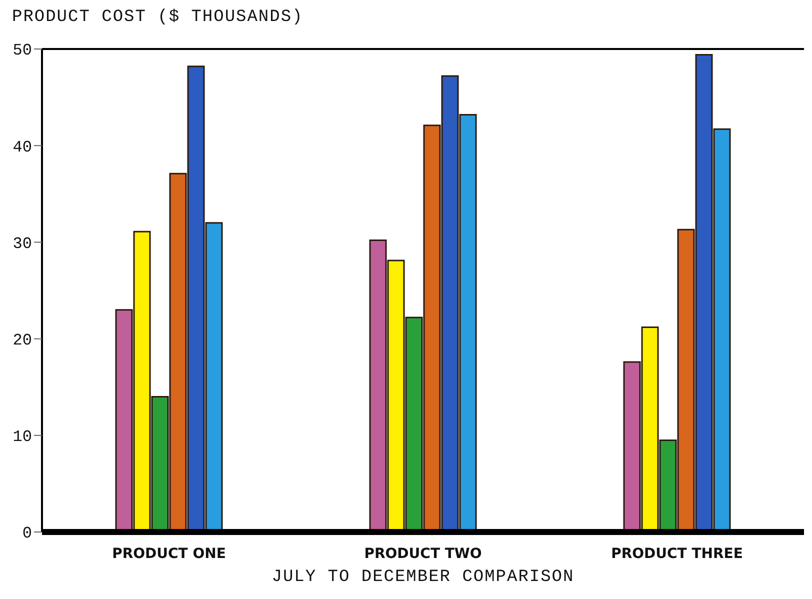  I want to click on x-tick-label: PRODUCT TWO, so click(423, 554).